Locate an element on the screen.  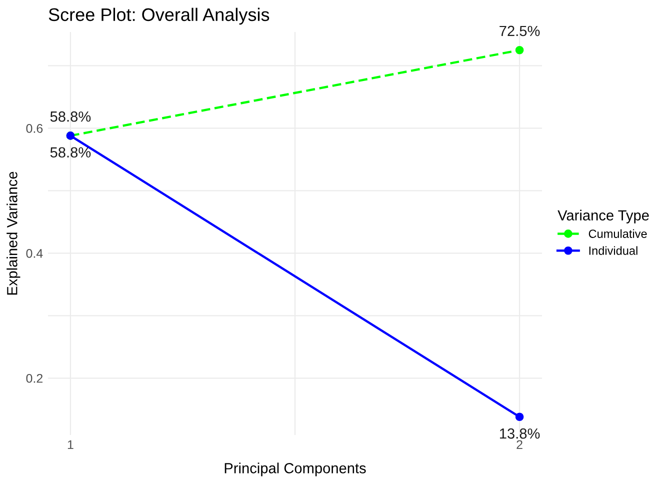
chart-title: Scree Plot: Overall Analysis is located at coordinates (159, 16).